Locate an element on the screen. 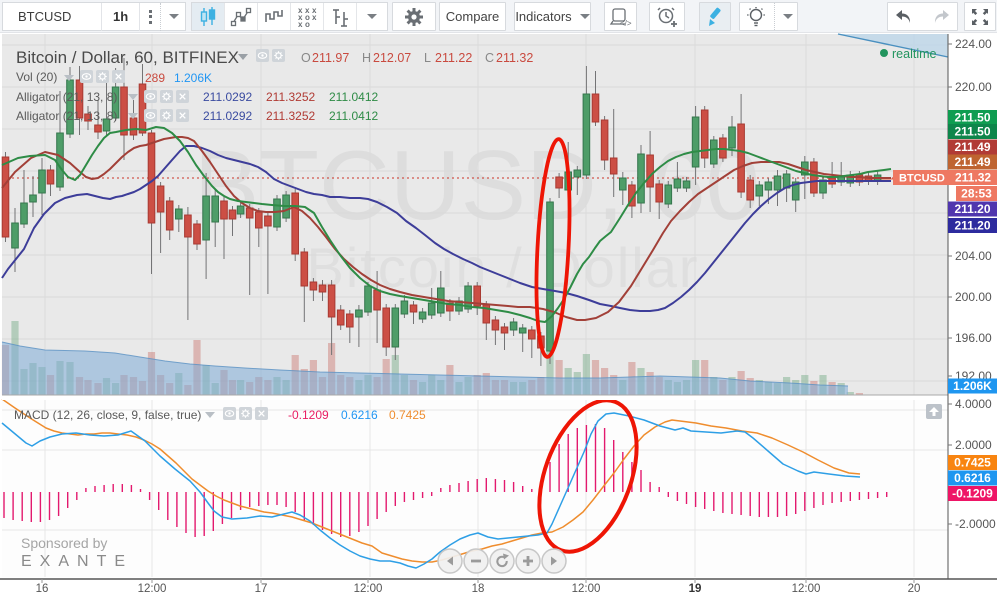 Image resolution: width=997 pixels, height=599 pixels. svg-text: 224.00 is located at coordinates (973, 44).